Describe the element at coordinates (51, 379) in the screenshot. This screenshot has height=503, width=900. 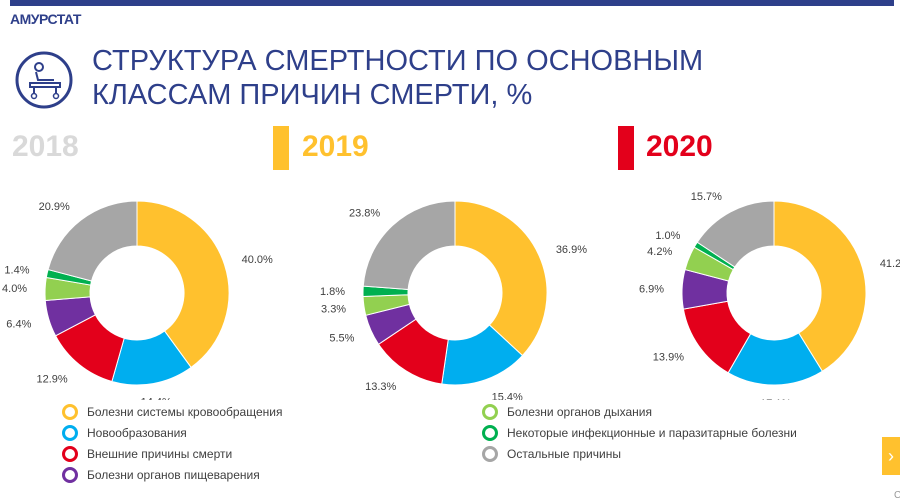
I see `data-label: 12.9%` at that location.